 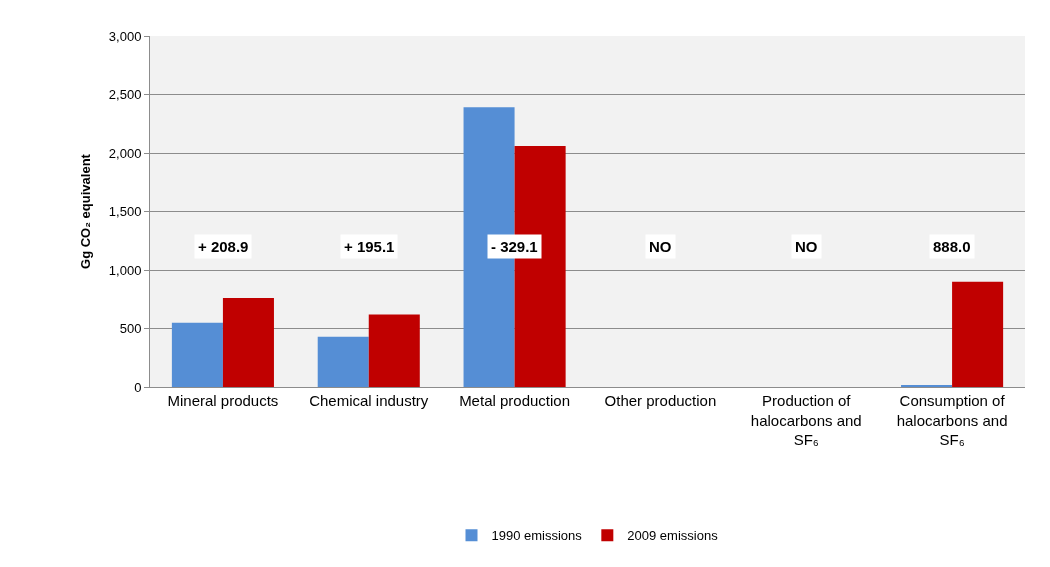 What do you see at coordinates (660, 400) in the screenshot?
I see `x-tick-label: Other production` at bounding box center [660, 400].